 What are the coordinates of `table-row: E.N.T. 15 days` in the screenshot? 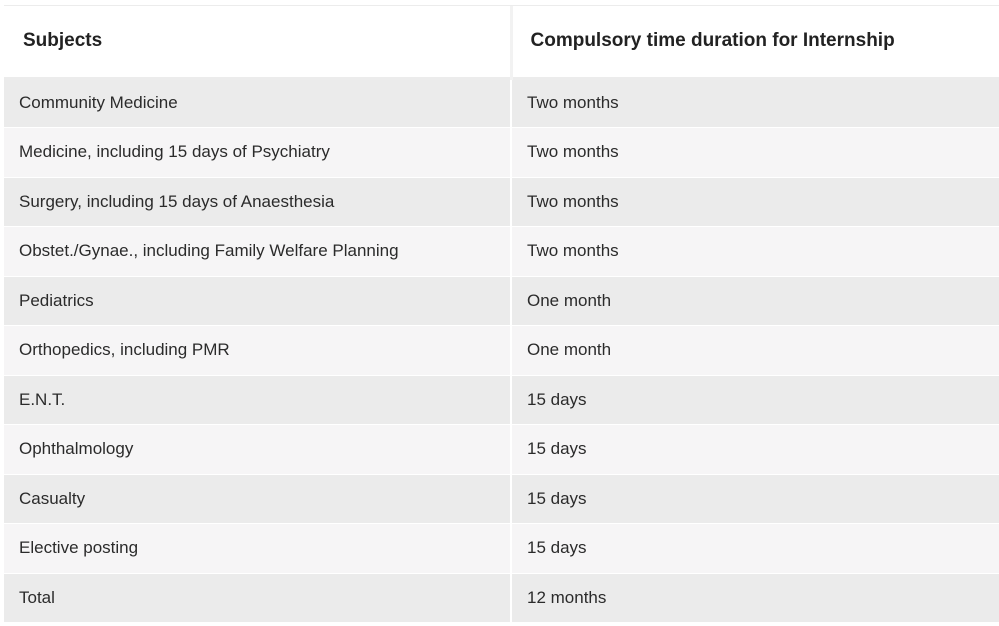 It's located at (501, 400).